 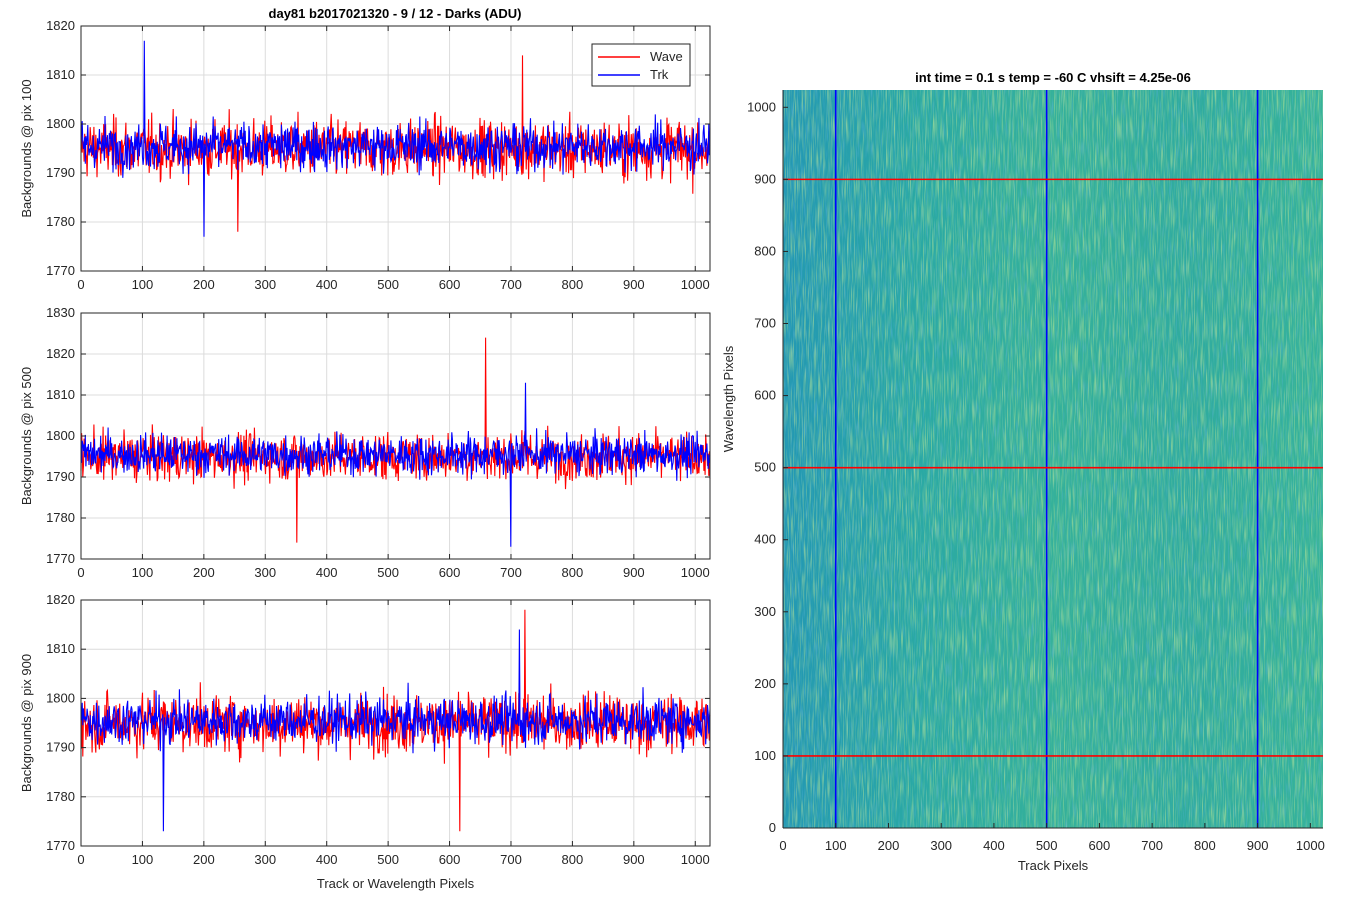 What do you see at coordinates (60, 312) in the screenshot?
I see `y-tick-label: 1830` at bounding box center [60, 312].